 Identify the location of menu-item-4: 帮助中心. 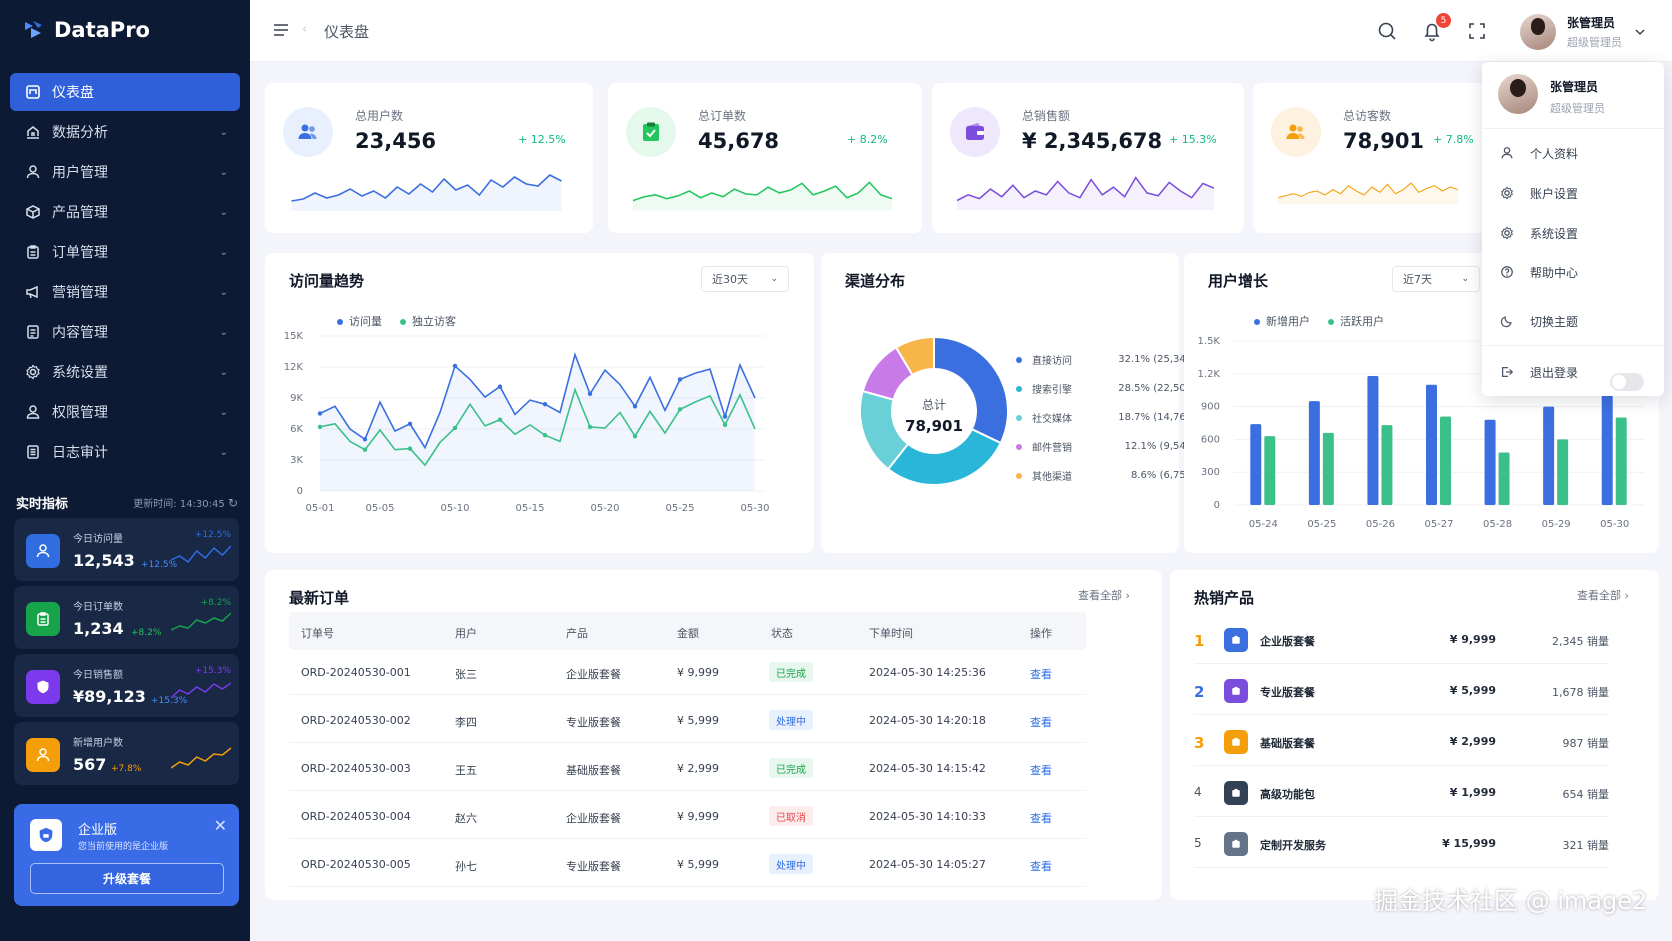
(1575, 272).